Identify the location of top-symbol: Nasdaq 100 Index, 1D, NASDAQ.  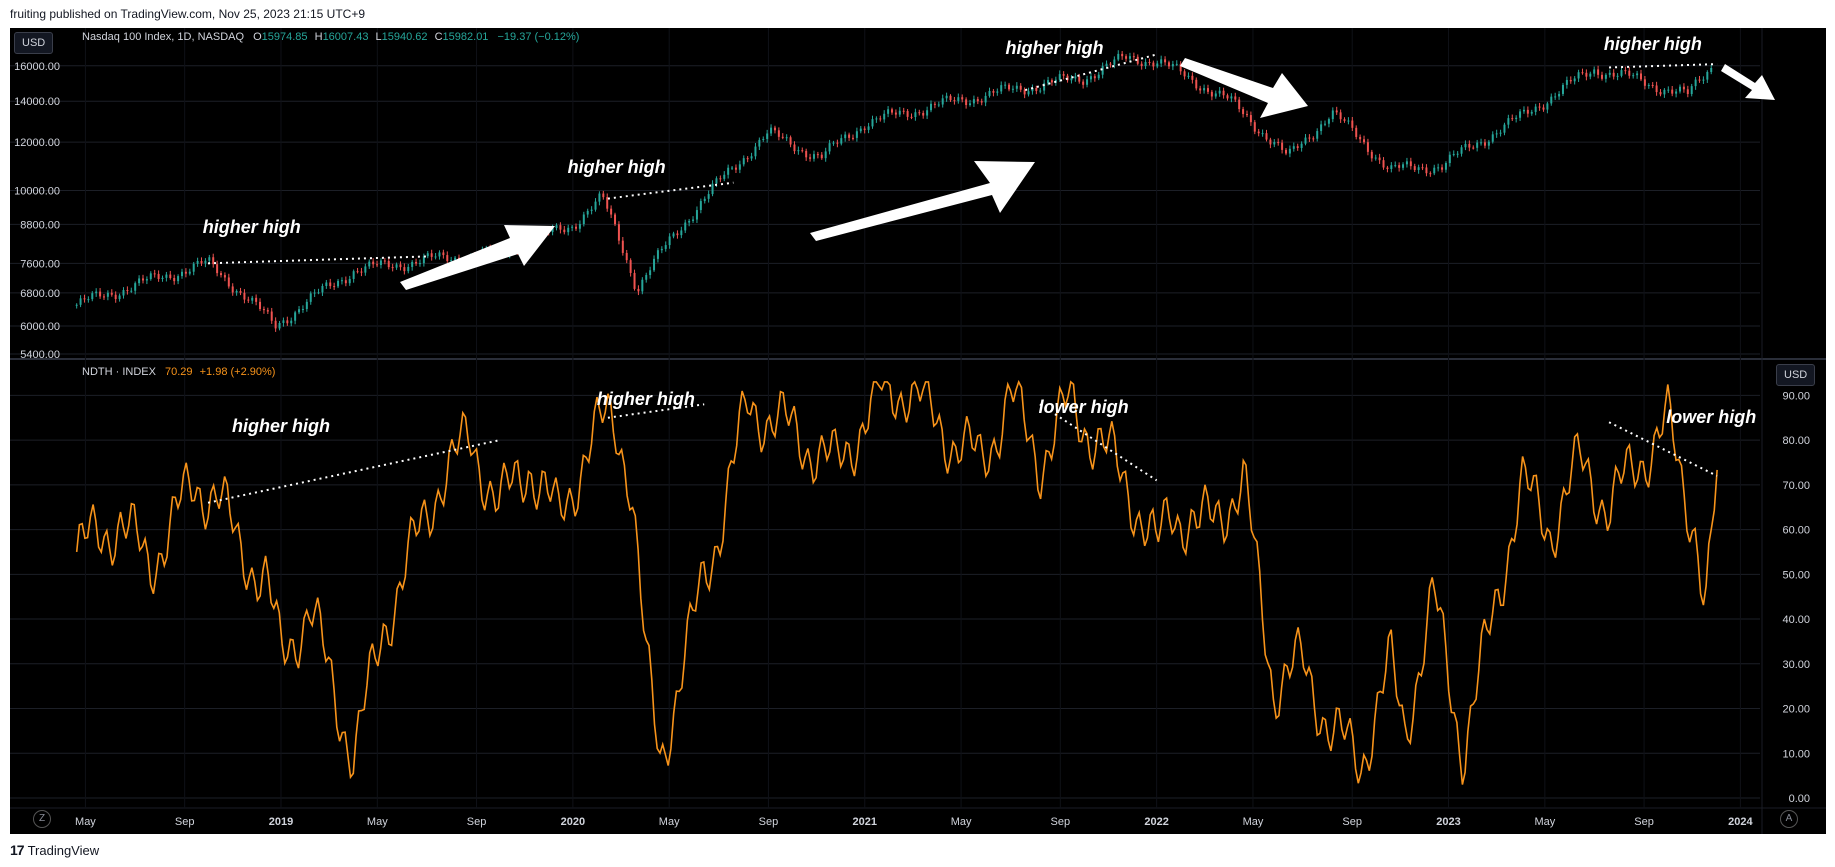
(163, 37).